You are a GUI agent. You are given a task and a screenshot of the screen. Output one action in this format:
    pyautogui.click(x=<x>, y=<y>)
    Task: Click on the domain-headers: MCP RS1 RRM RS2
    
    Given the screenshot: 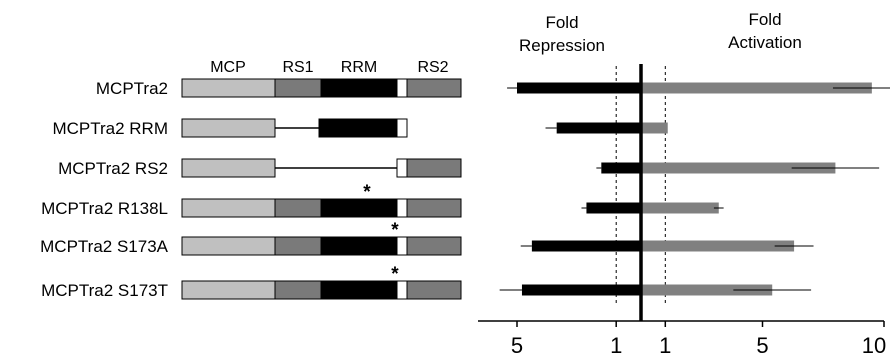 What is the action you would take?
    pyautogui.click(x=329, y=67)
    